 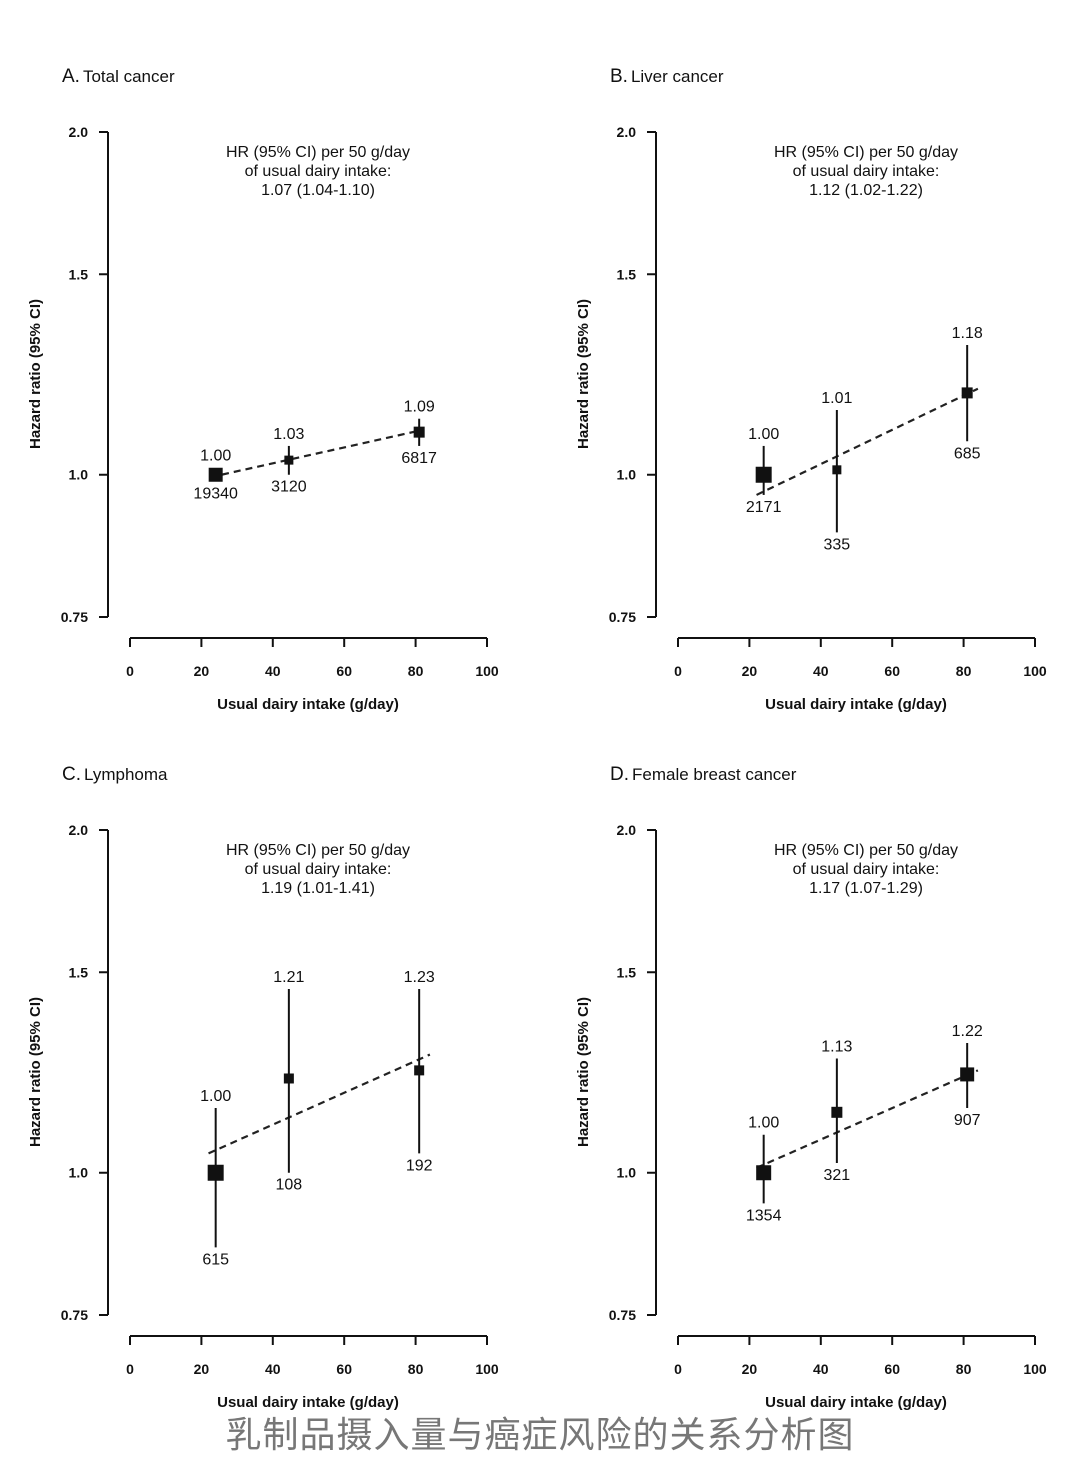 What do you see at coordinates (866, 888) in the screenshot?
I see `hr-annotation-line: 1.17 (1.07-1.29)` at bounding box center [866, 888].